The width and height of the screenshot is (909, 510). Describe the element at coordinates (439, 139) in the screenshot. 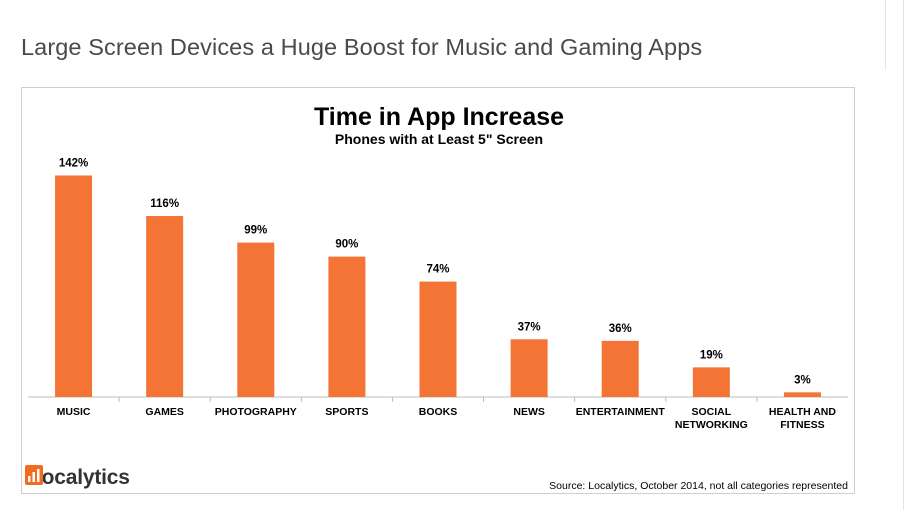

I see `chart-subtitle: Phones with at Least 5" Screen` at that location.